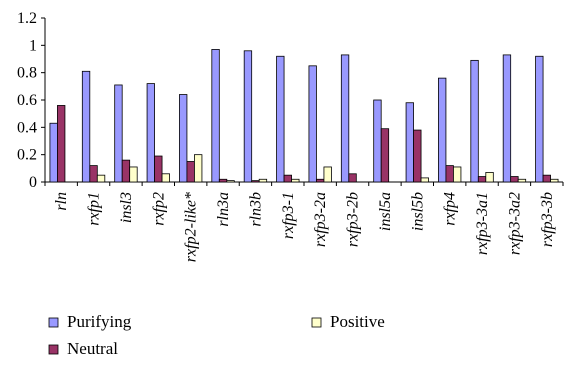 The width and height of the screenshot is (571, 370). I want to click on bar-neutral-rxfp33a1, so click(482, 179).